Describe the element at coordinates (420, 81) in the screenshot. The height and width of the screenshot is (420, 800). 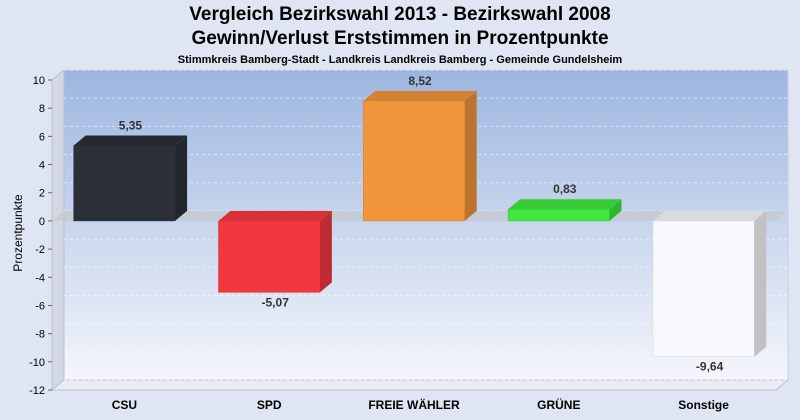
I see `value-label: 8,52` at that location.